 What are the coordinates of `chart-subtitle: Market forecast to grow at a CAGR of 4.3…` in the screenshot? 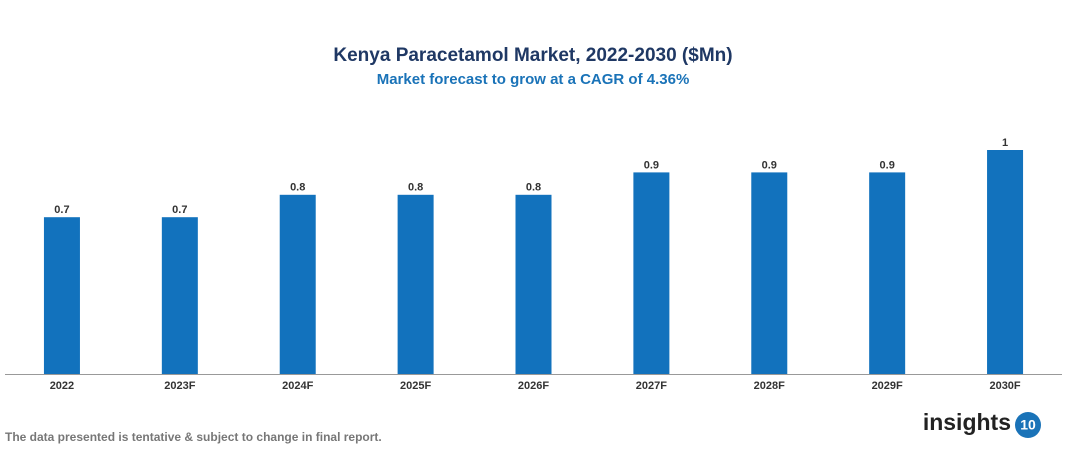 It's located at (533, 79).